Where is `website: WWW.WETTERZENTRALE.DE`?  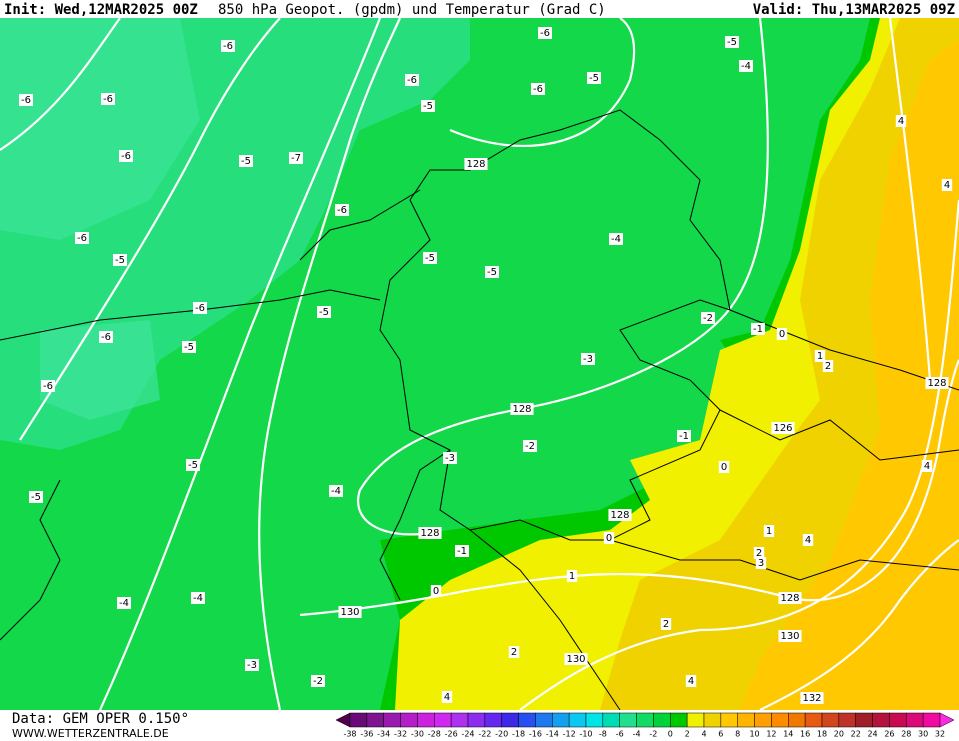 website: WWW.WETTERZENTRALE.DE is located at coordinates (90, 733).